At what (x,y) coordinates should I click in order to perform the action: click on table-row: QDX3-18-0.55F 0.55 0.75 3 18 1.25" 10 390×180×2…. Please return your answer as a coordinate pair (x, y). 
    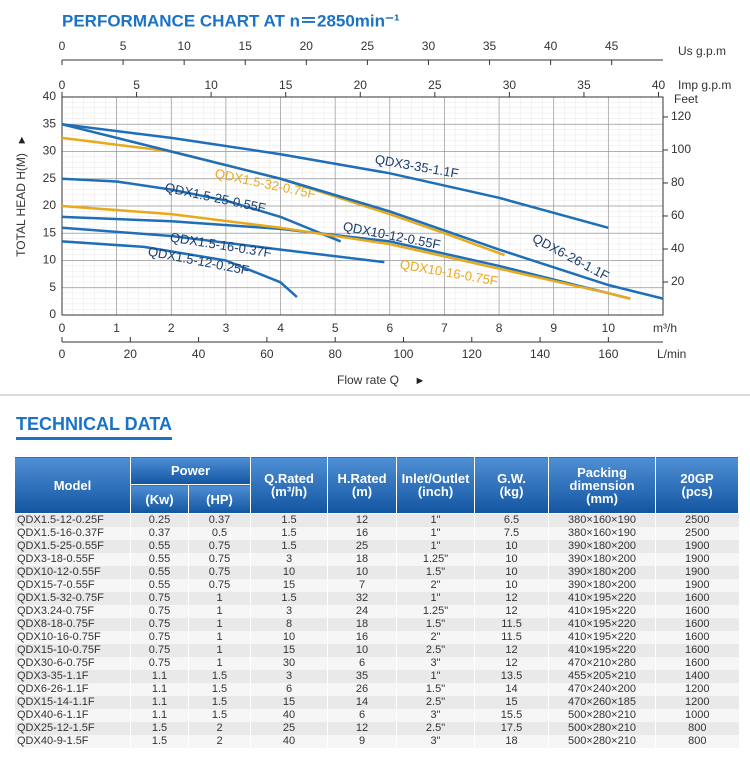
    Looking at the image, I should click on (376, 559).